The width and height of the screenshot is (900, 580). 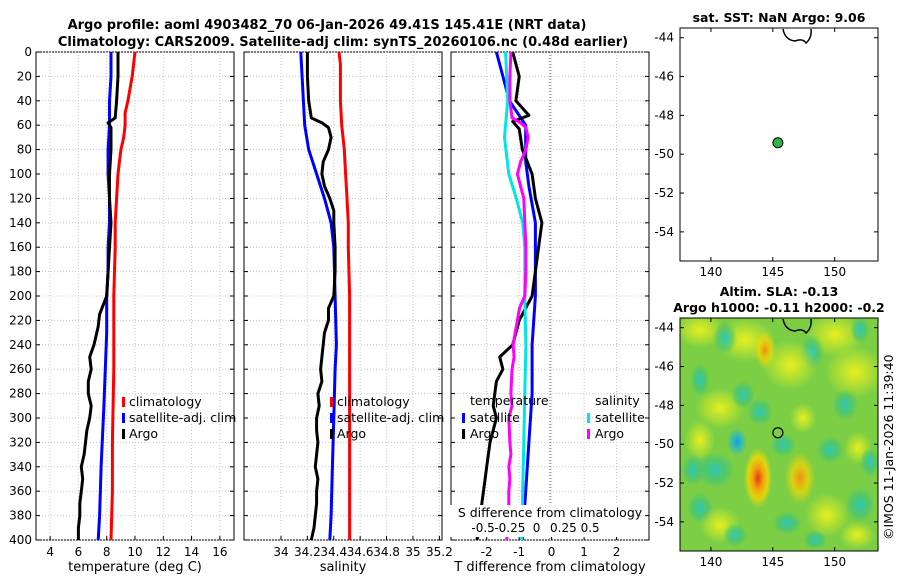 I want to click on y-tick-label: 0, so click(x=28, y=52).